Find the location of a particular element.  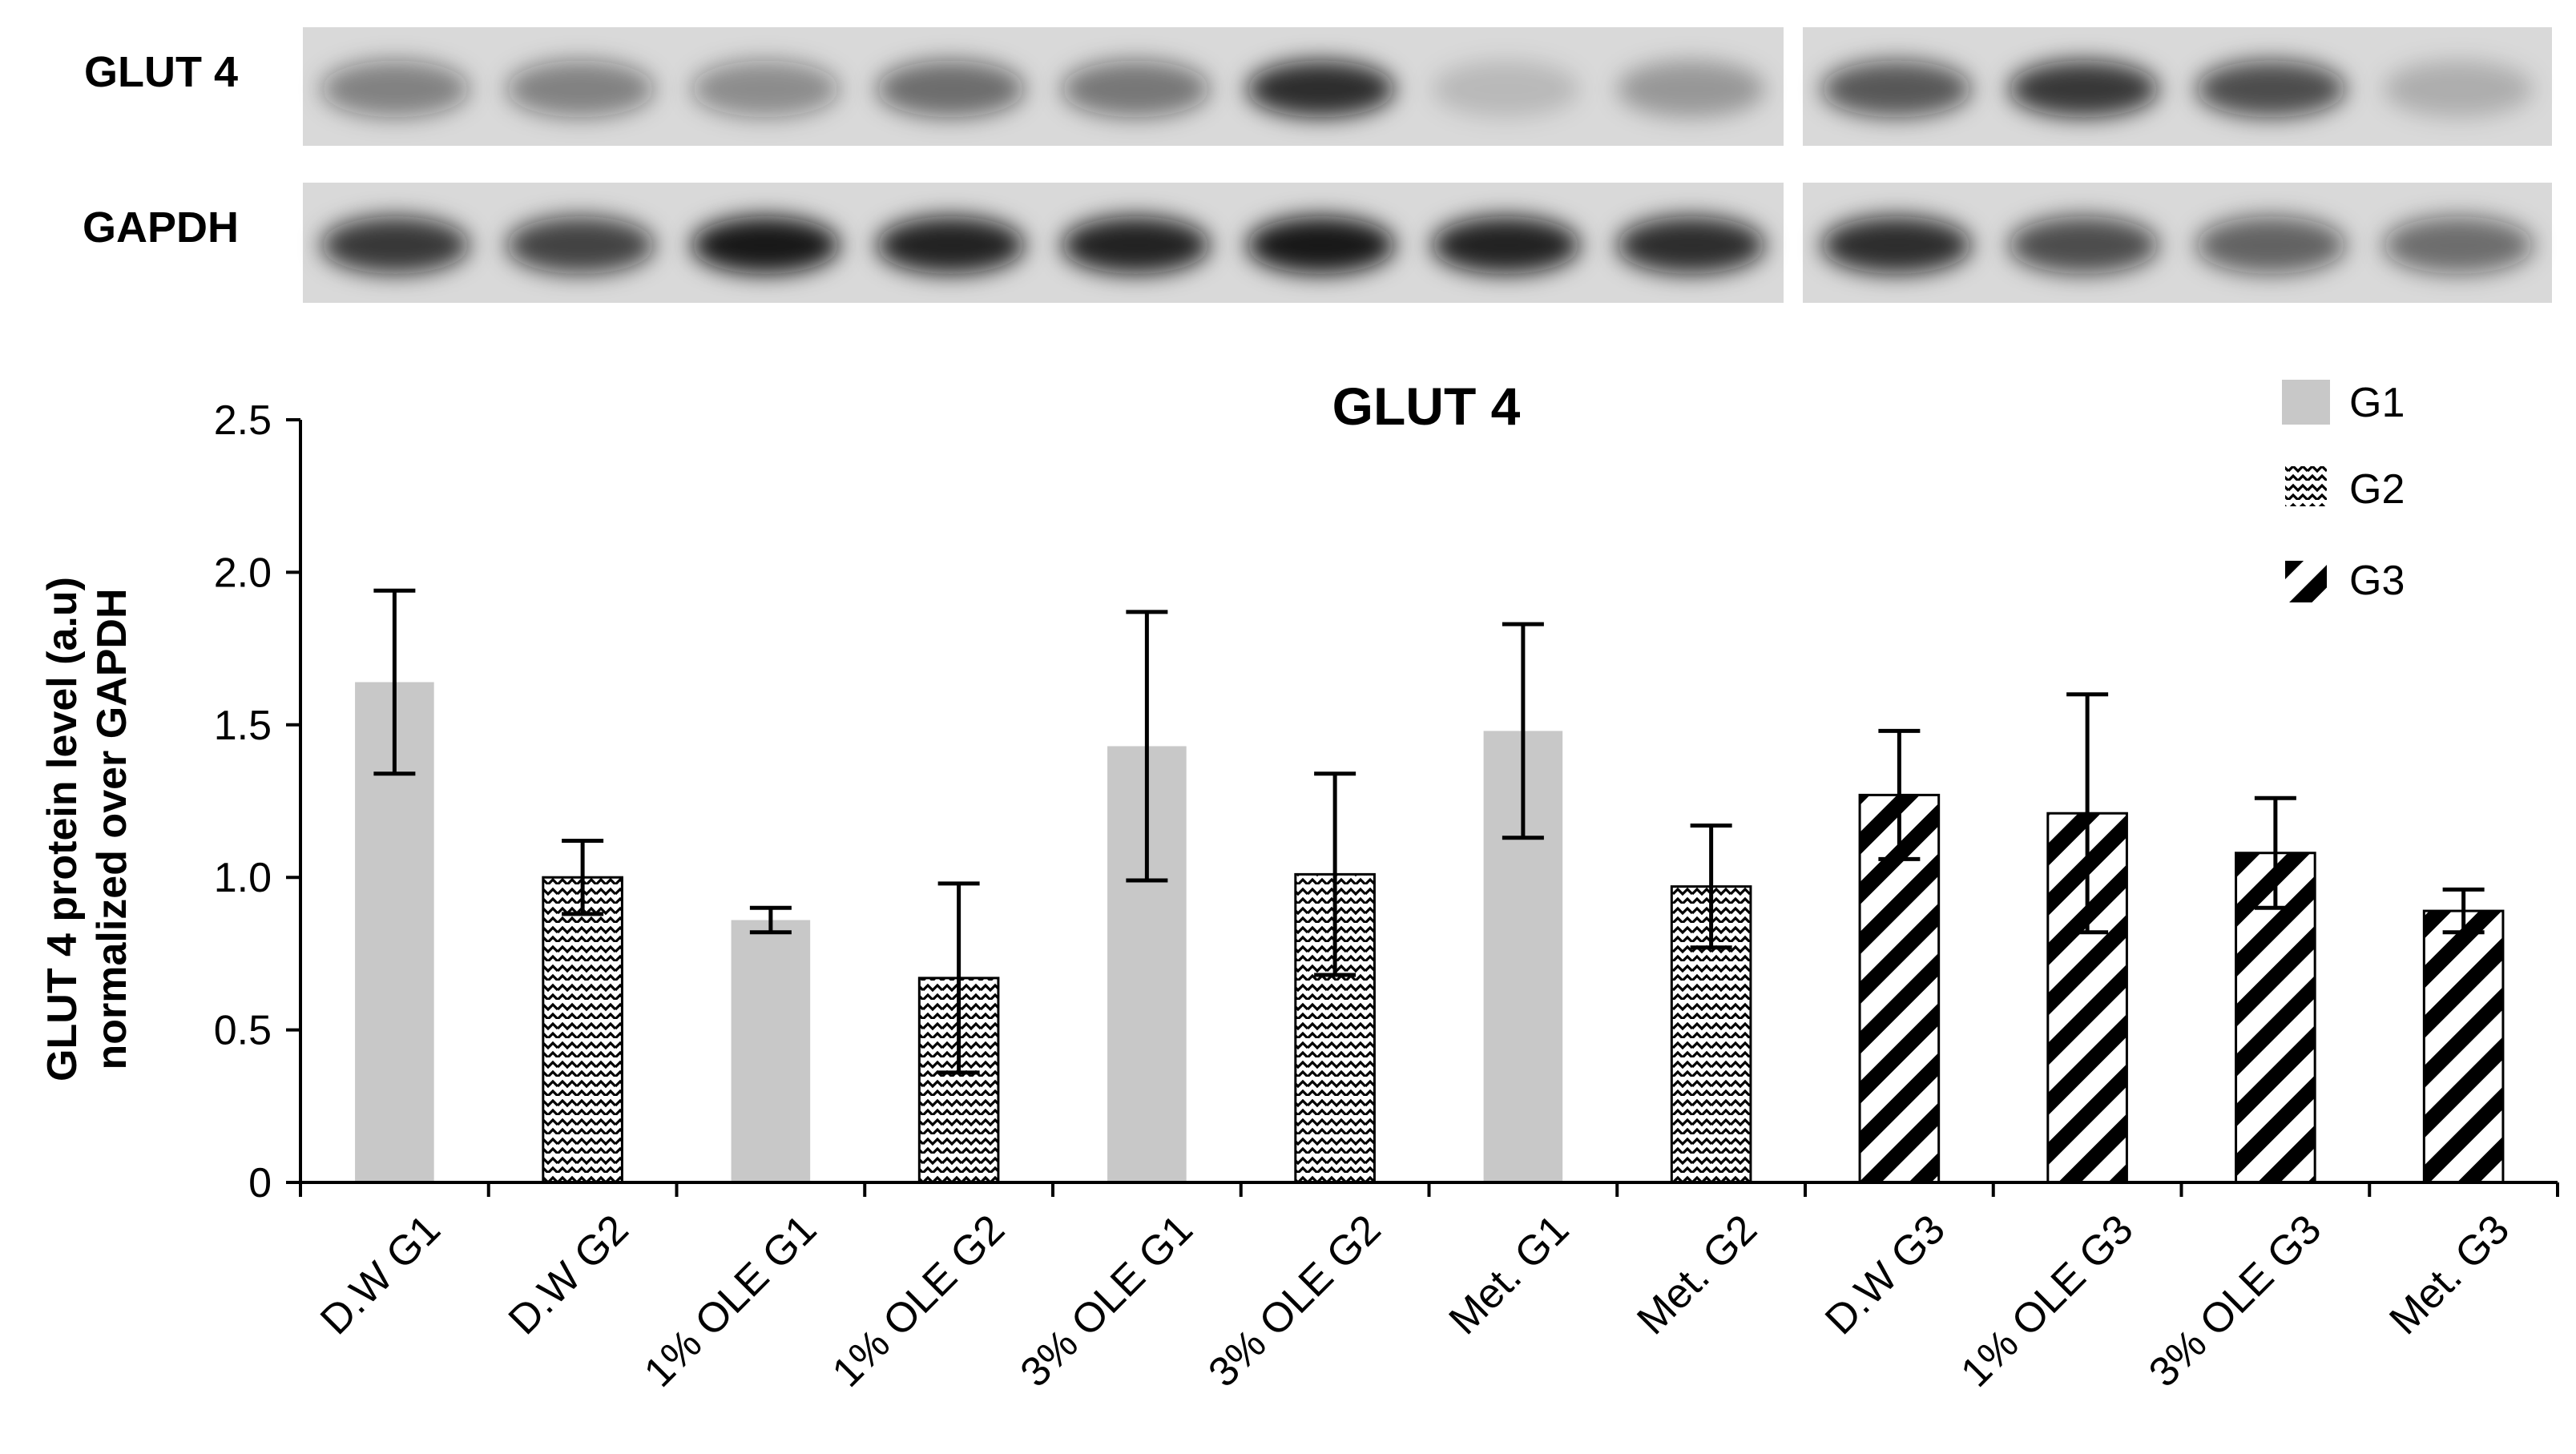

legend-label-g2: G2 is located at coordinates (2377, 489).